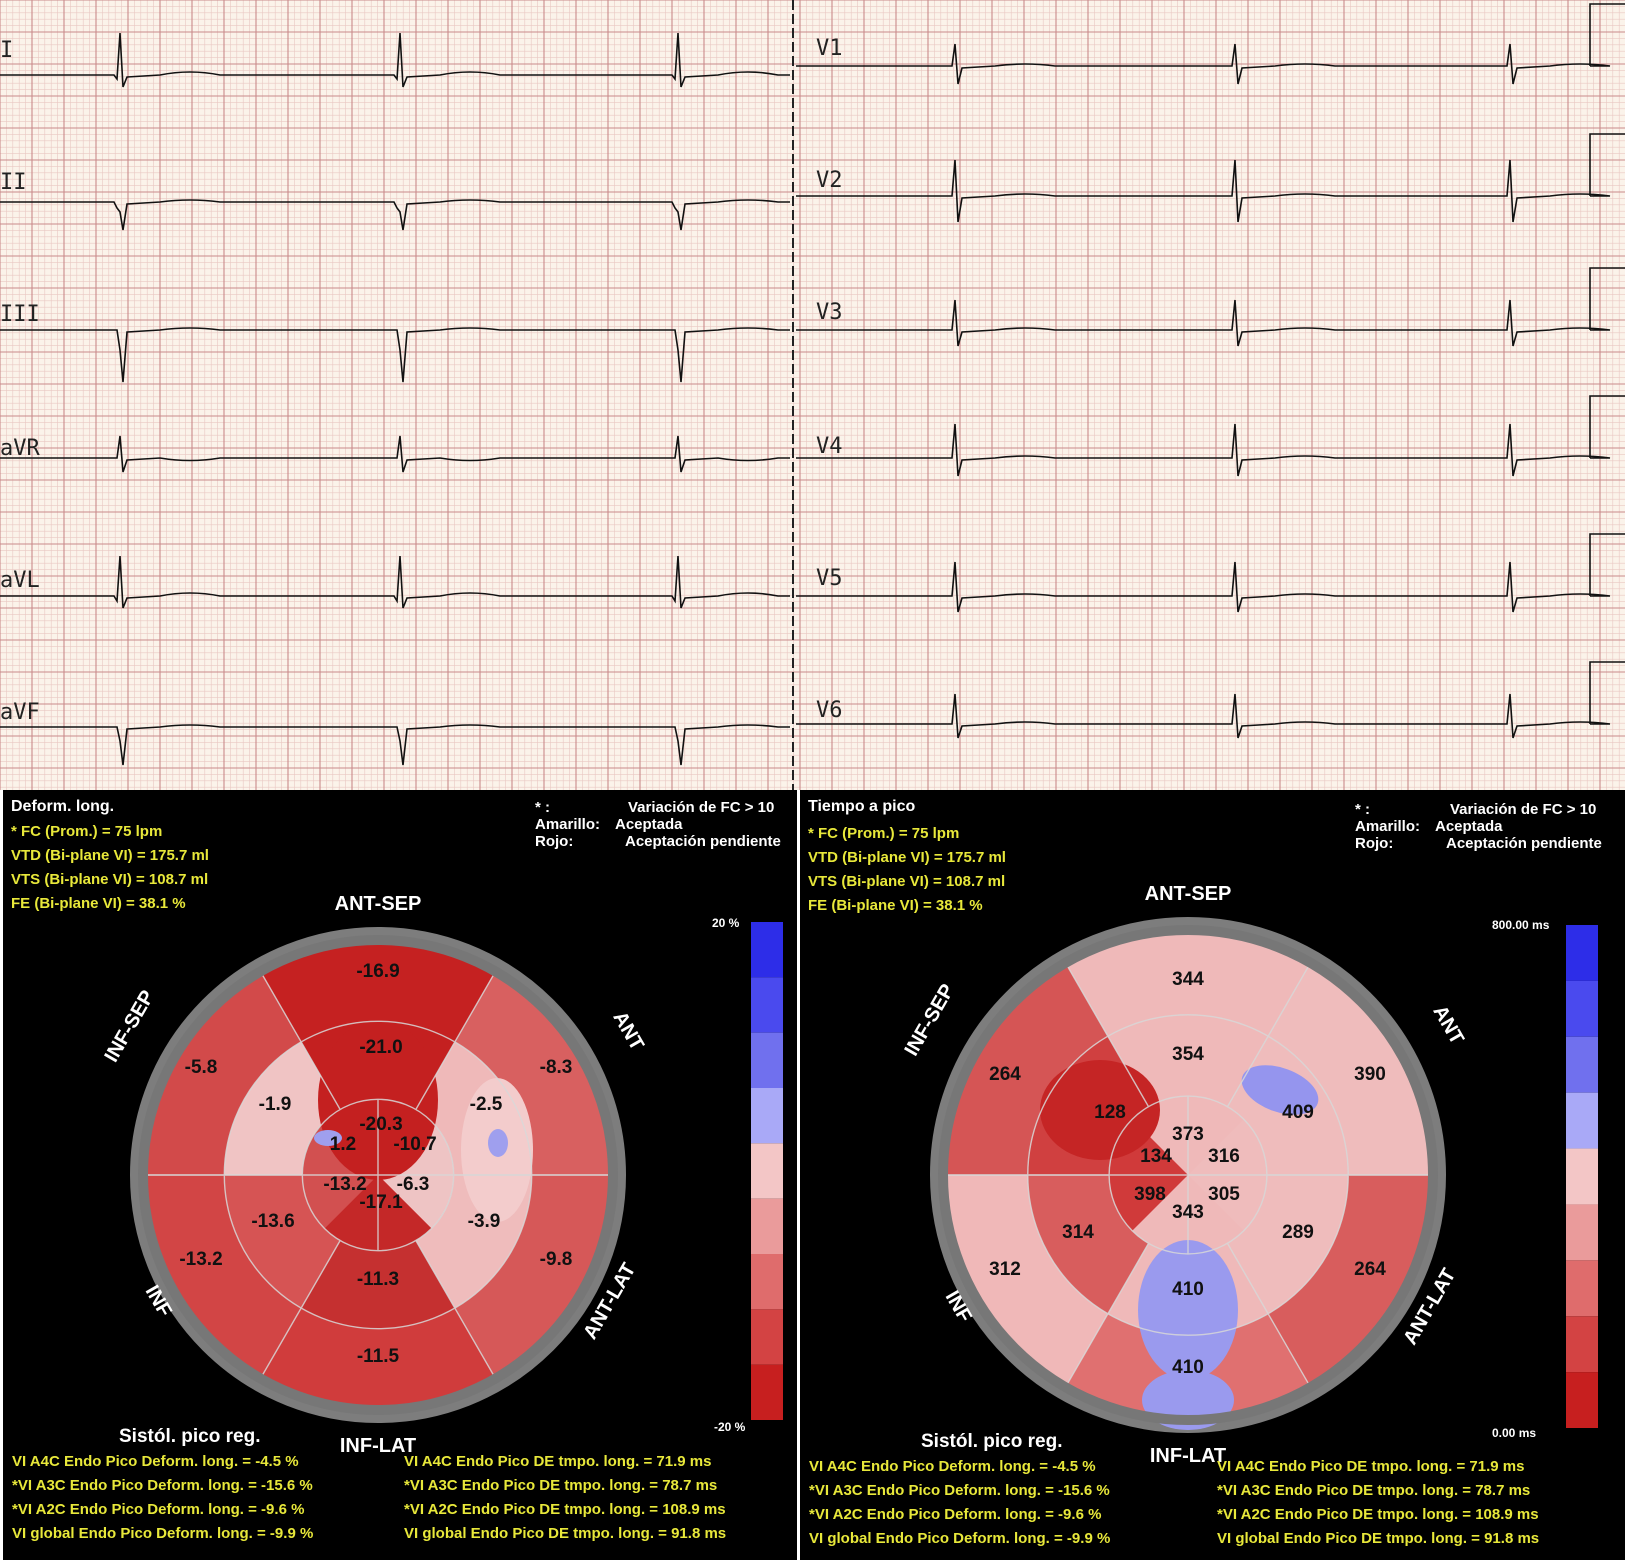 The width and height of the screenshot is (1625, 1560). Describe the element at coordinates (20, 580) in the screenshot. I see `lead-label-avl: aVL` at that location.